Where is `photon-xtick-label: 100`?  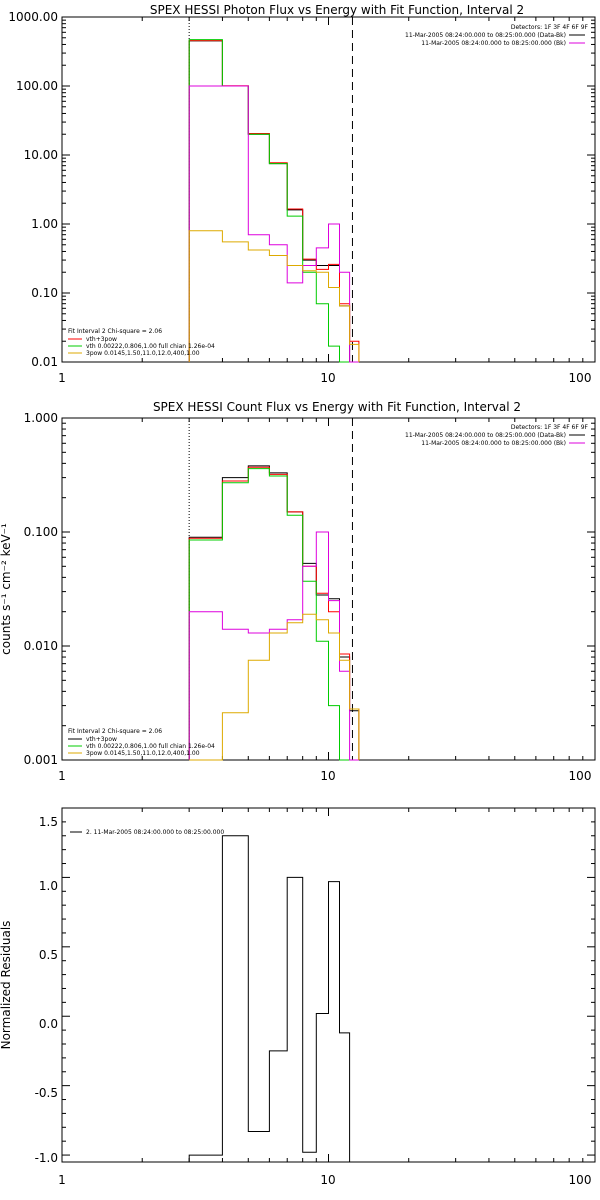 photon-xtick-label: 100 is located at coordinates (580, 378).